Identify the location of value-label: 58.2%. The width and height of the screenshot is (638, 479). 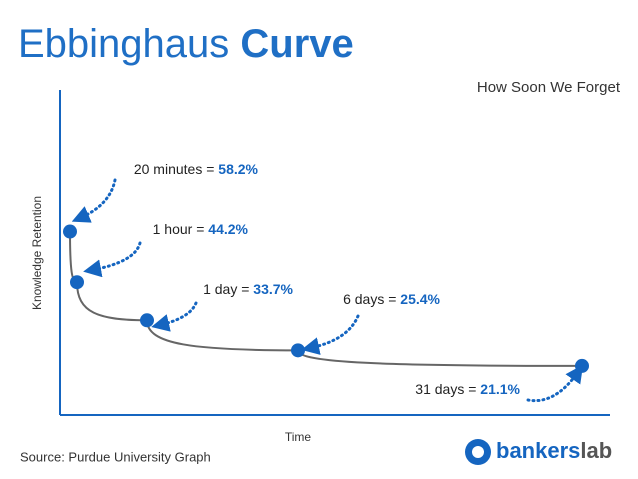
(238, 169).